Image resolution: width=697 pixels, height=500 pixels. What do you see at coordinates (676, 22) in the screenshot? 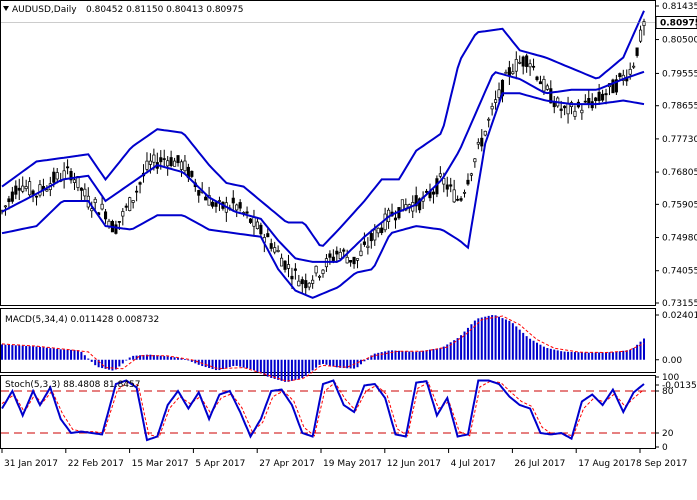
I see `current-price-tag` at bounding box center [676, 22].